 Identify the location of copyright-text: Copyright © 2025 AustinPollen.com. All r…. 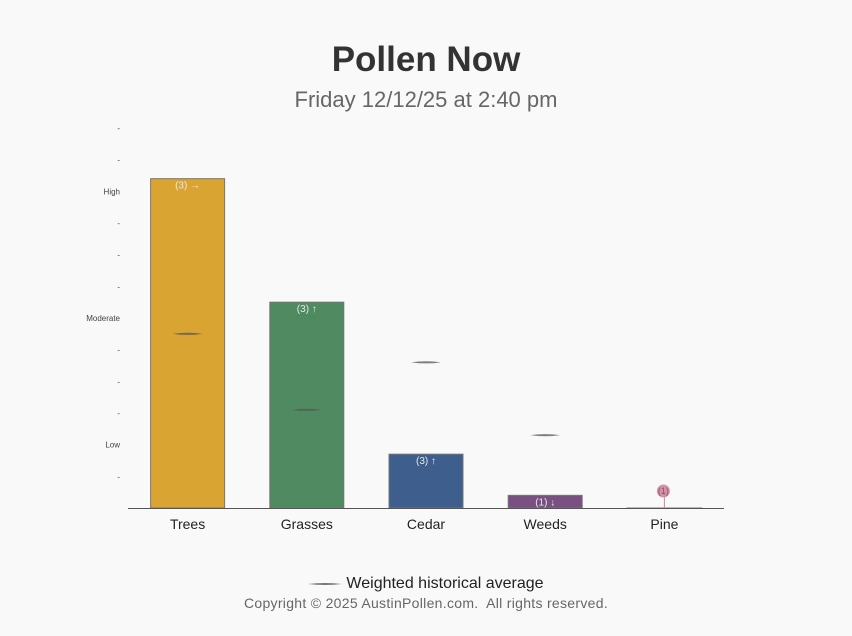
(426, 603).